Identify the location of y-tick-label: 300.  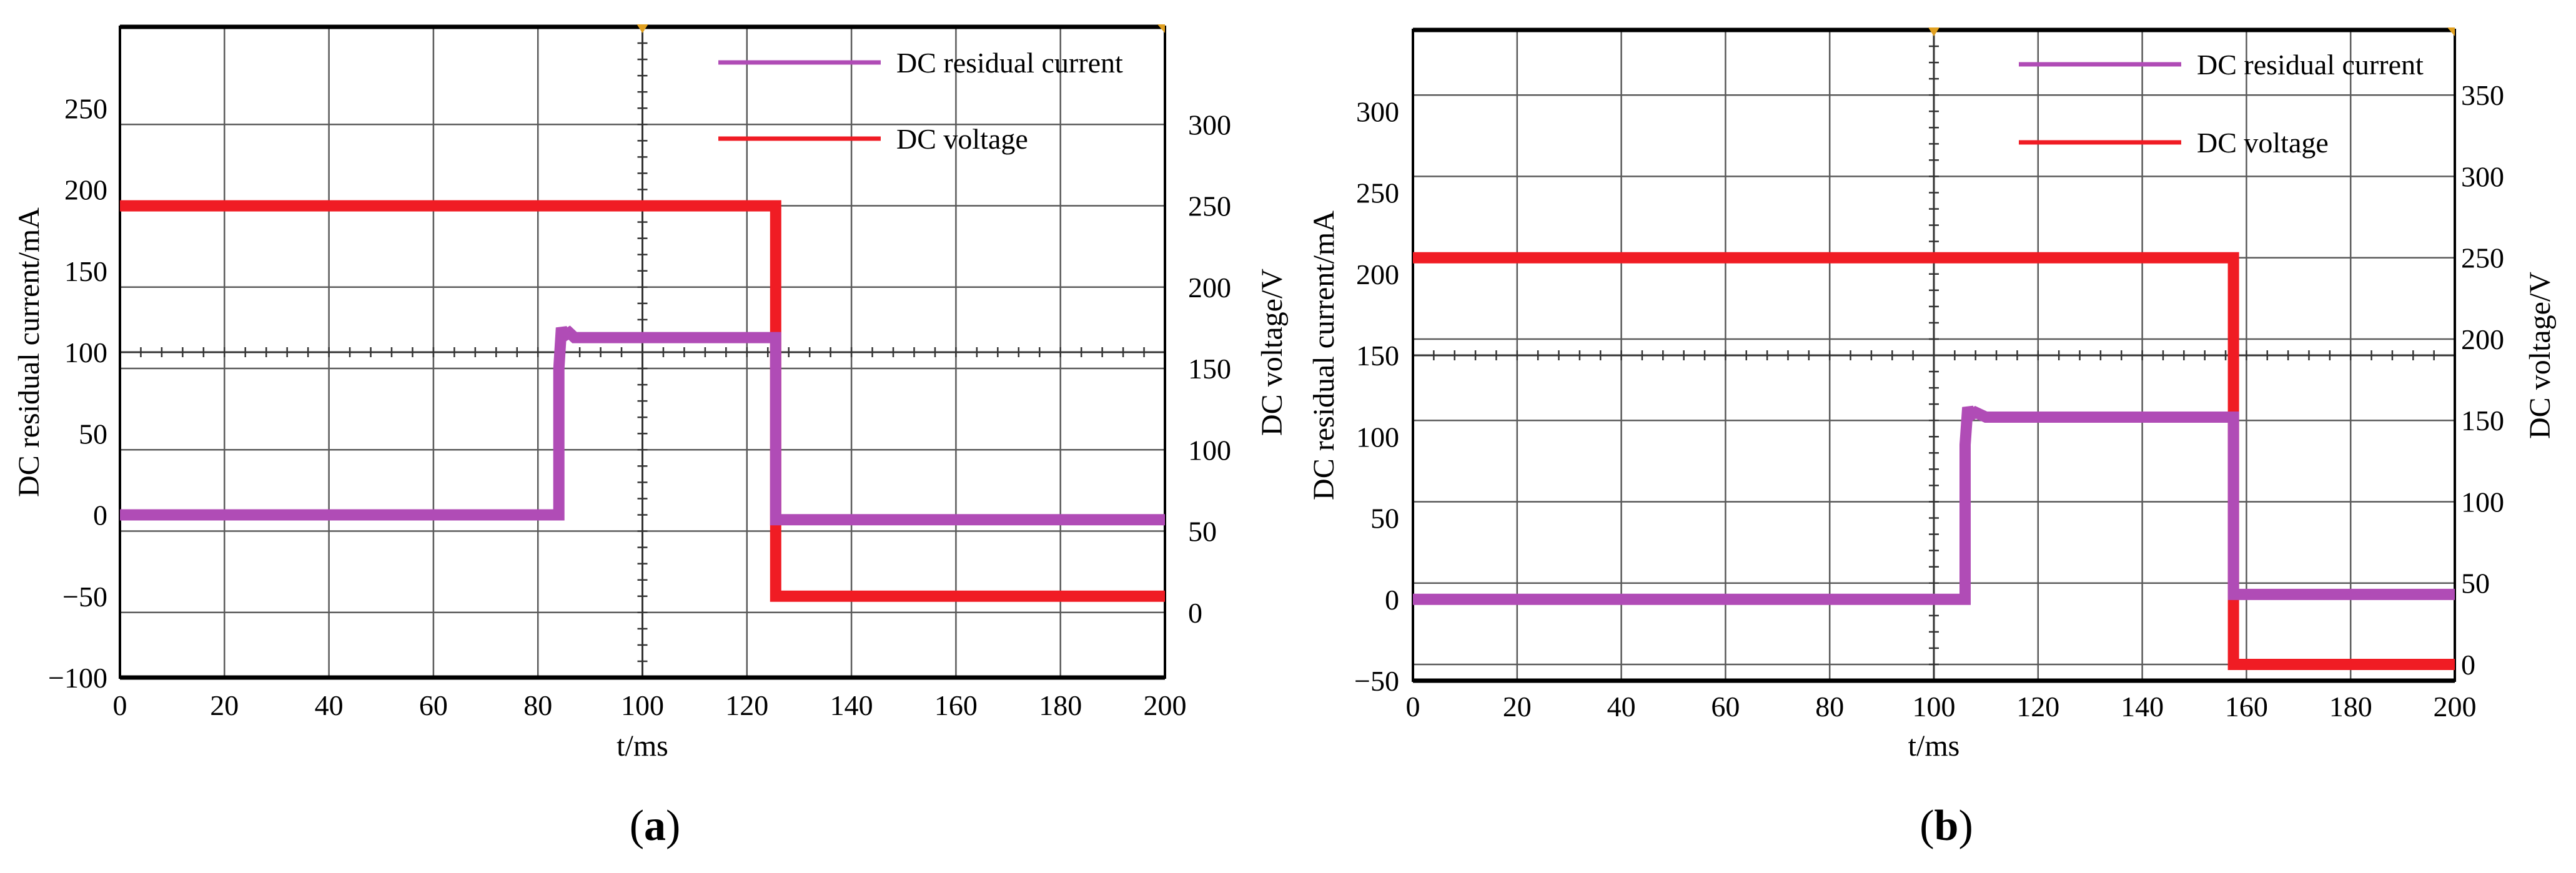
(1377, 111).